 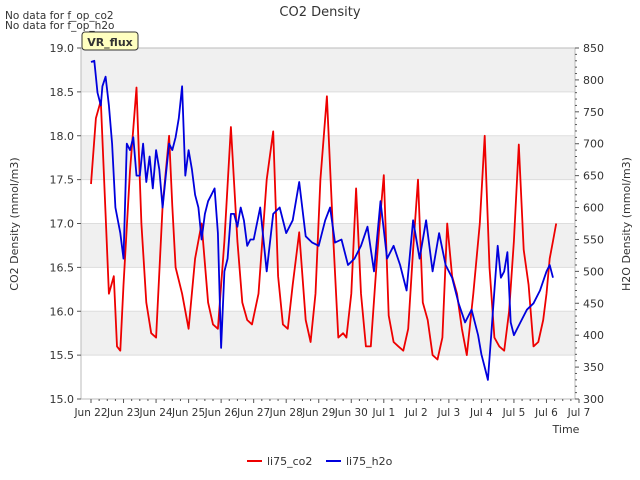 What do you see at coordinates (62, 48) in the screenshot?
I see `left-tick-label: 19.0` at bounding box center [62, 48].